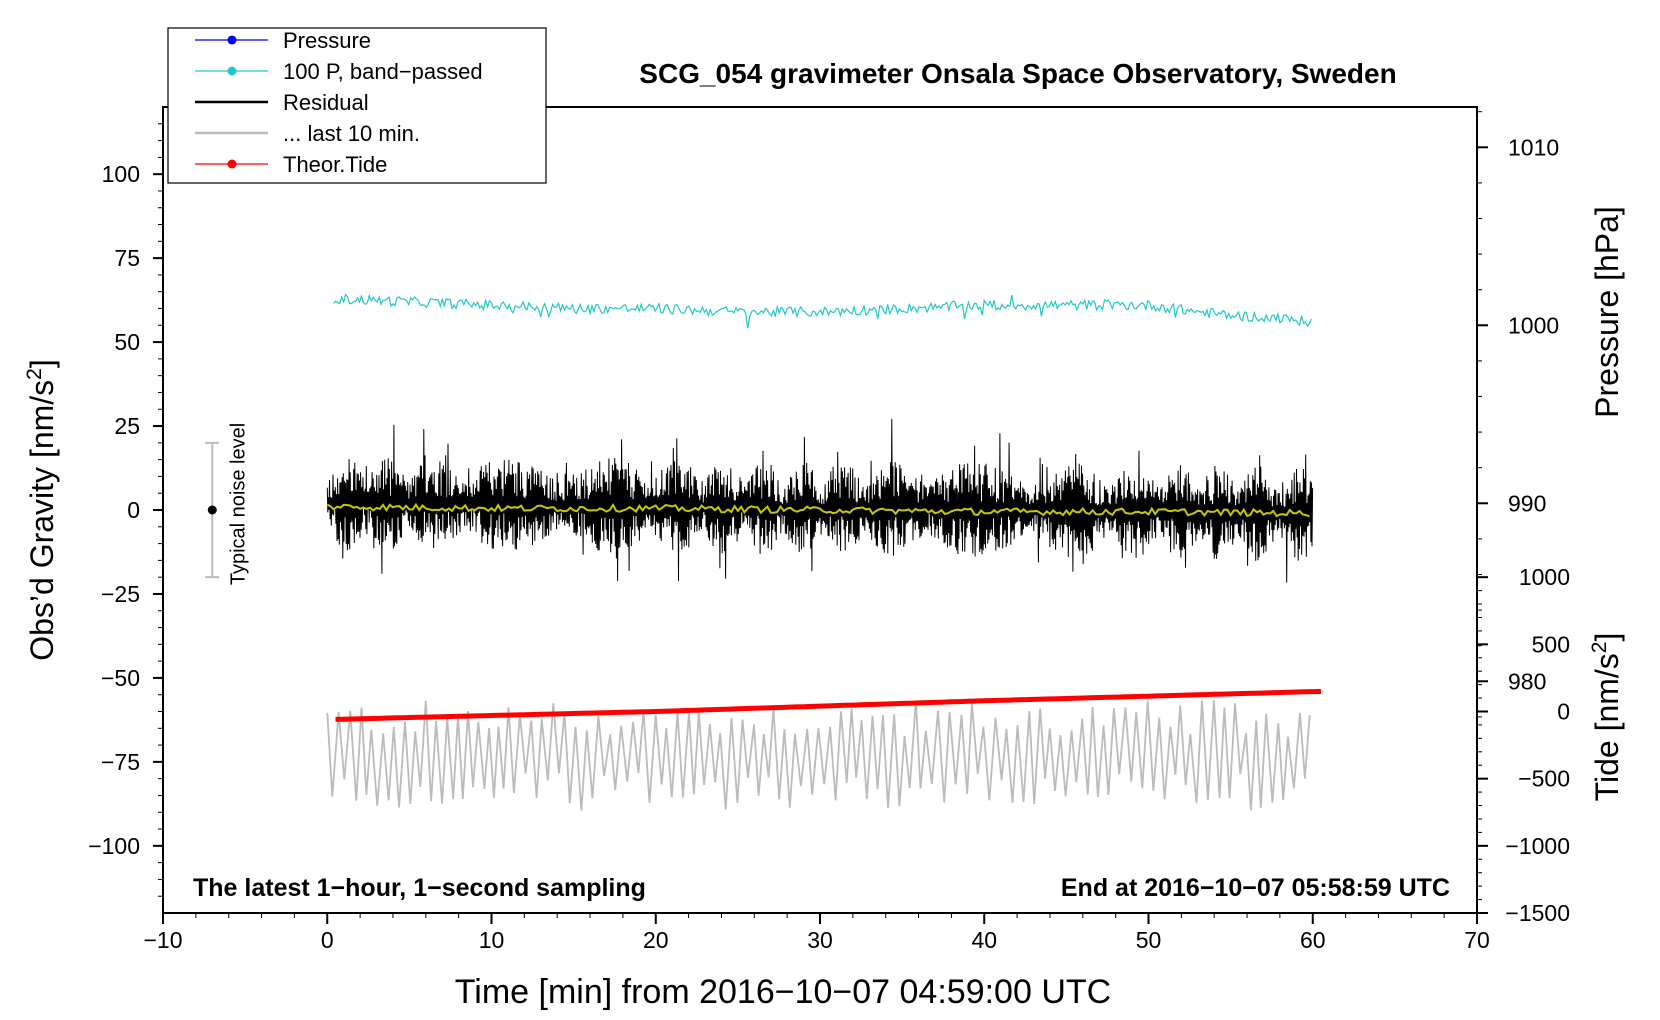  What do you see at coordinates (1563, 712) in the screenshot?
I see `tide-tick-label: 0` at bounding box center [1563, 712].